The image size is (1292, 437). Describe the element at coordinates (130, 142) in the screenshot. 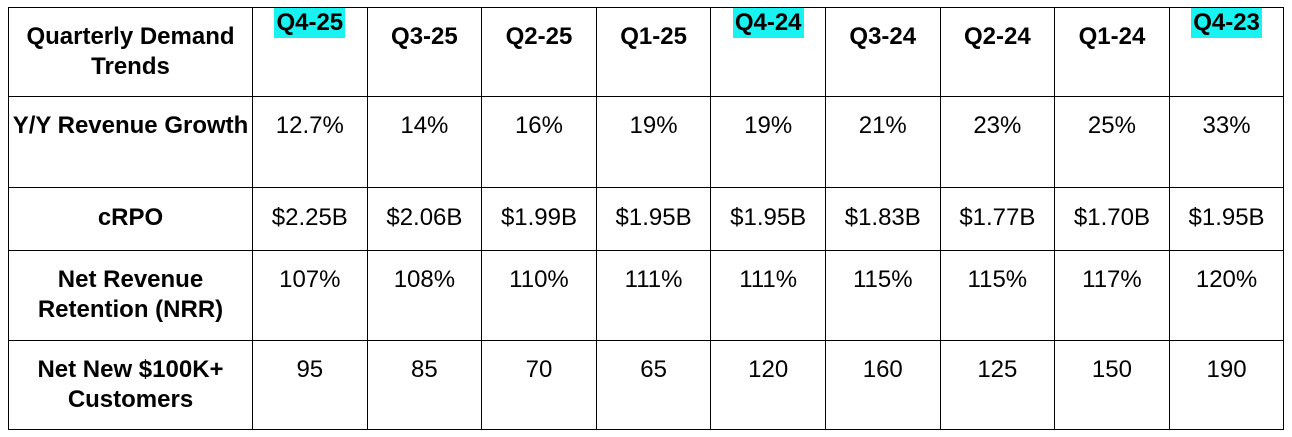

I see `row-header: Y/Y Revenue Growth` at that location.